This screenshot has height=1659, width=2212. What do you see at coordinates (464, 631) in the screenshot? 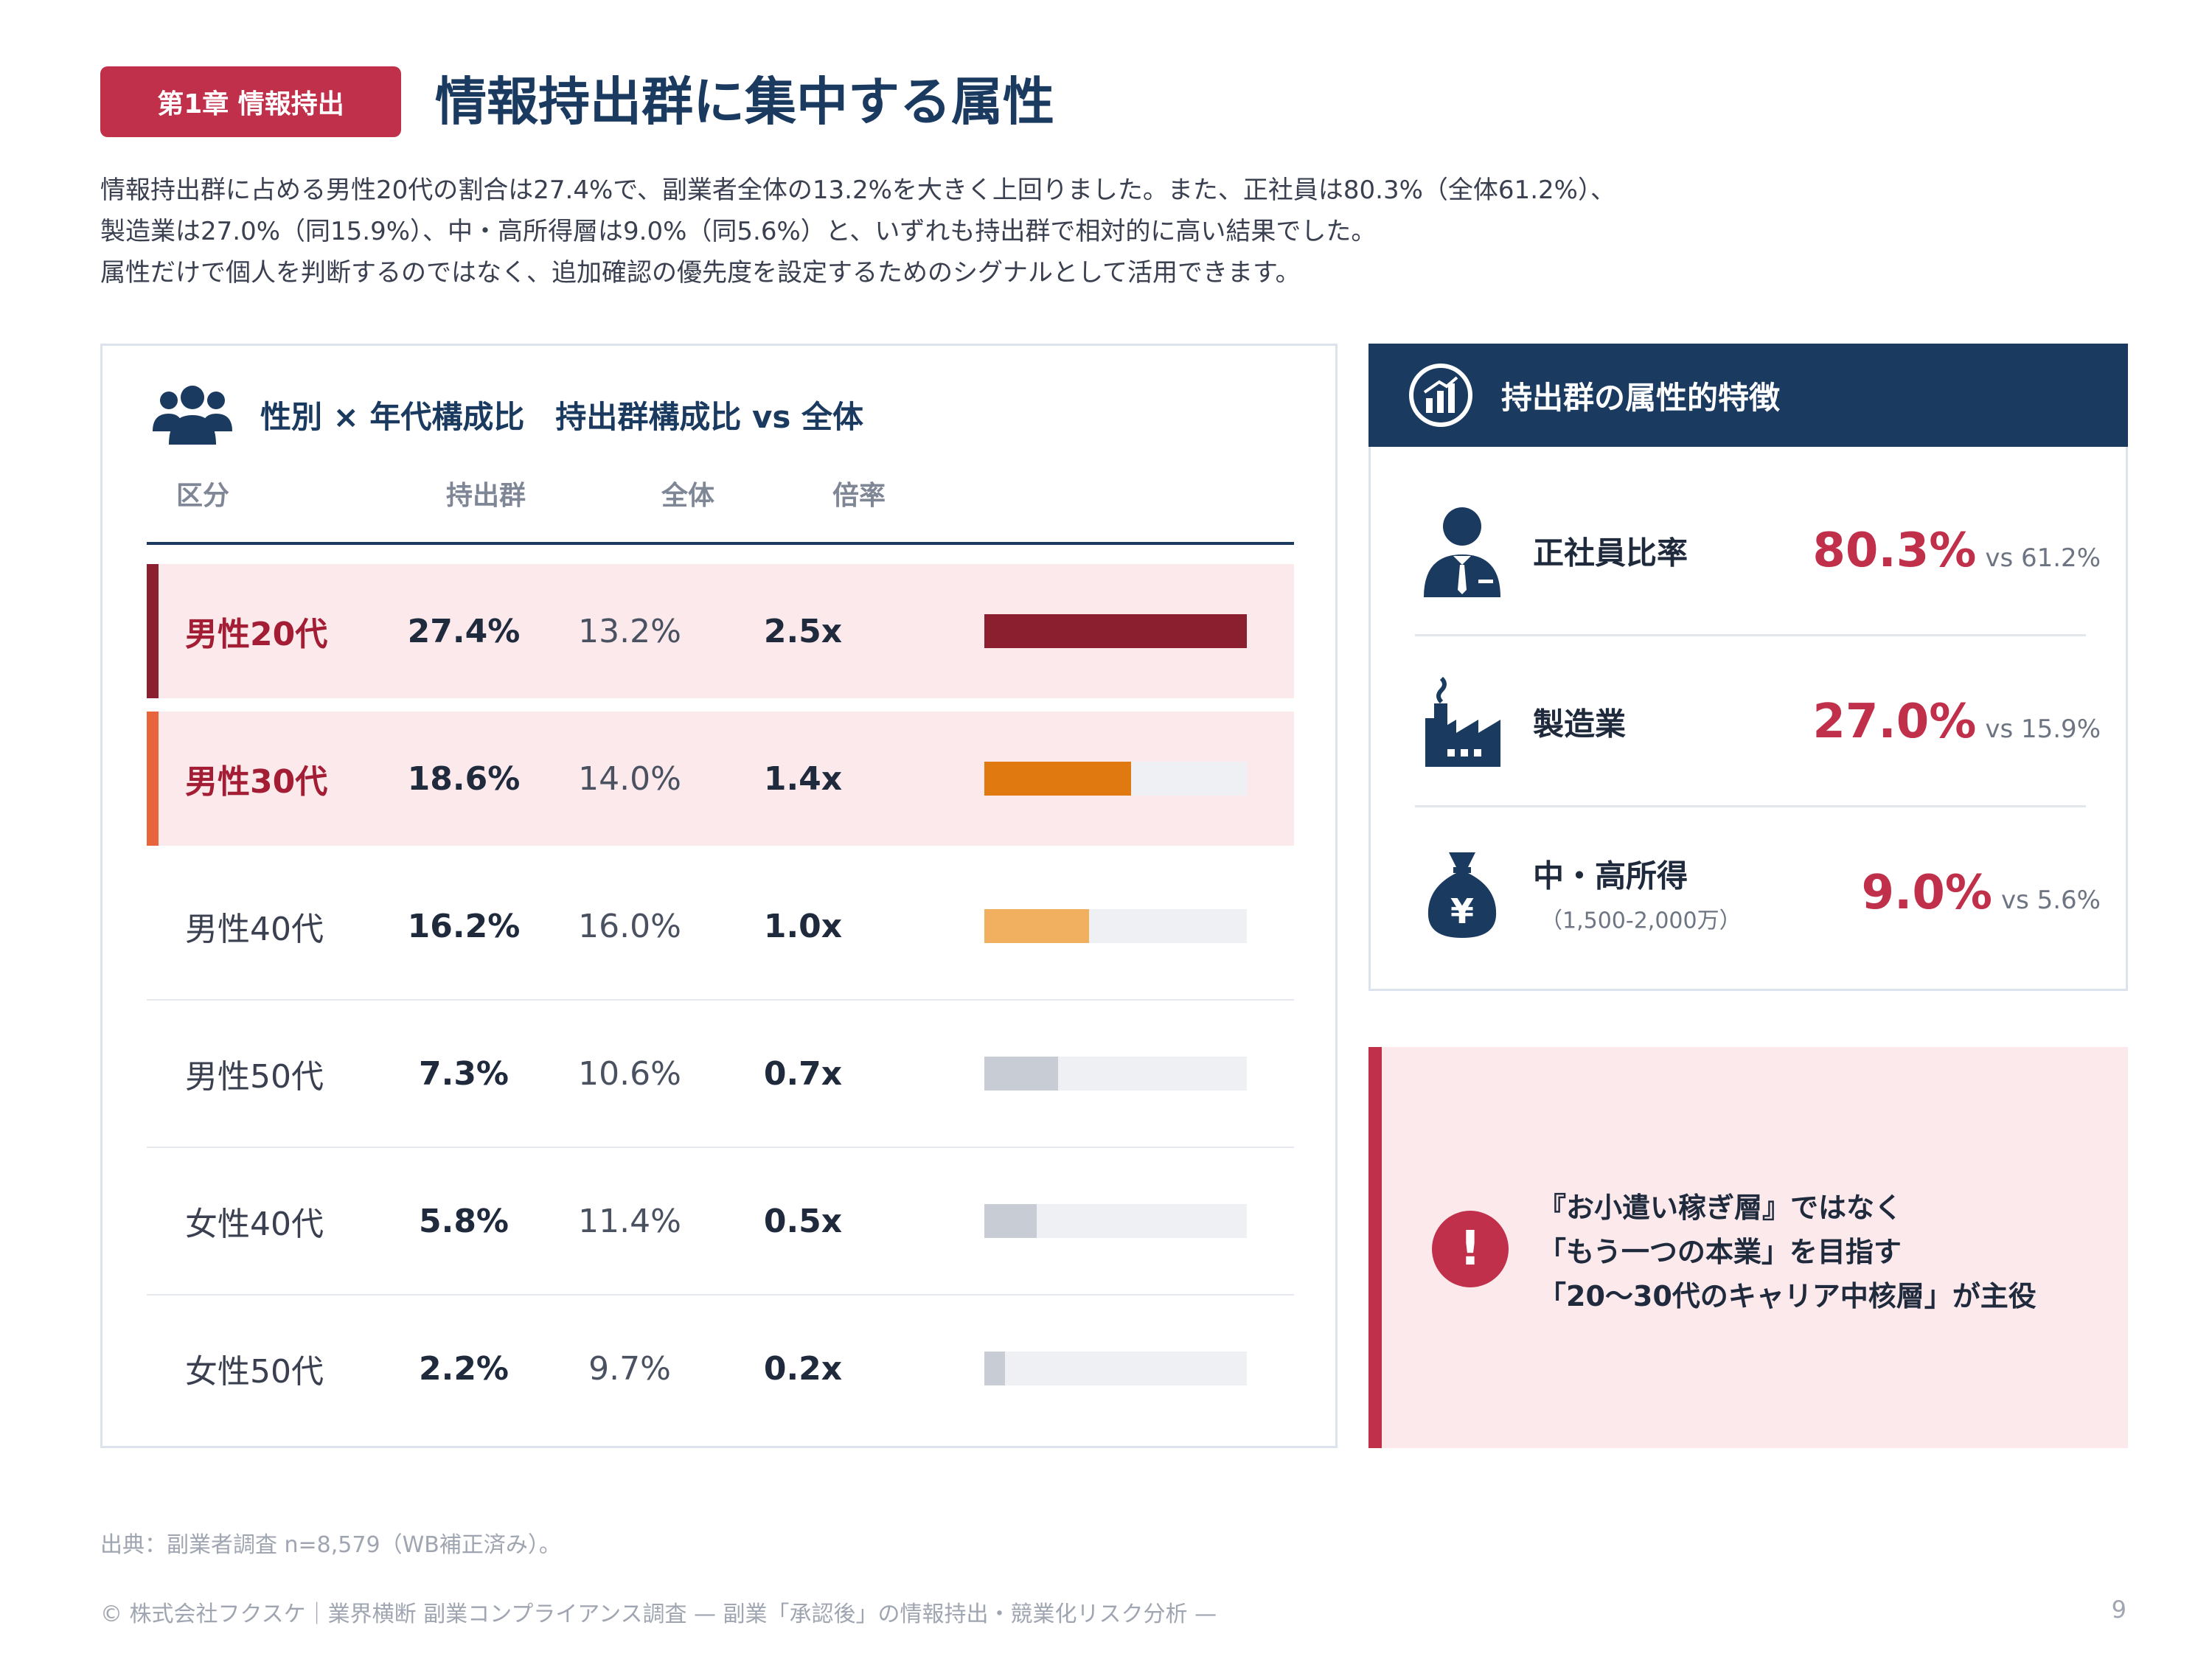
I see `row-group-share: 27.4%` at bounding box center [464, 631].